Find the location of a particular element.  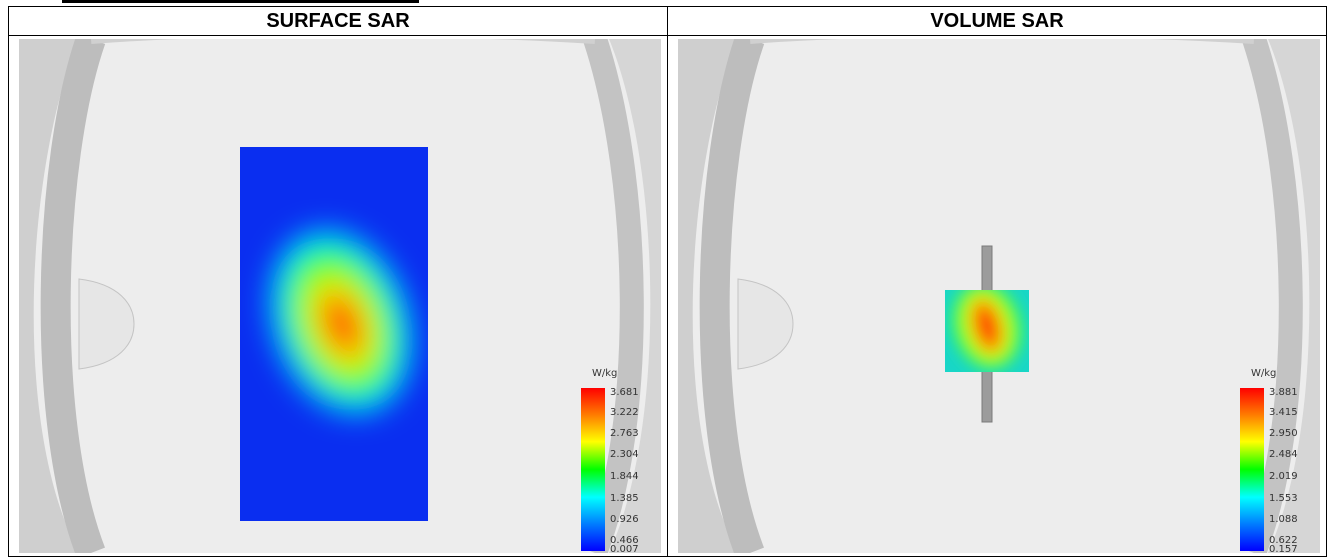

volume-scale-tick: 3.881 is located at coordinates (1283, 392).